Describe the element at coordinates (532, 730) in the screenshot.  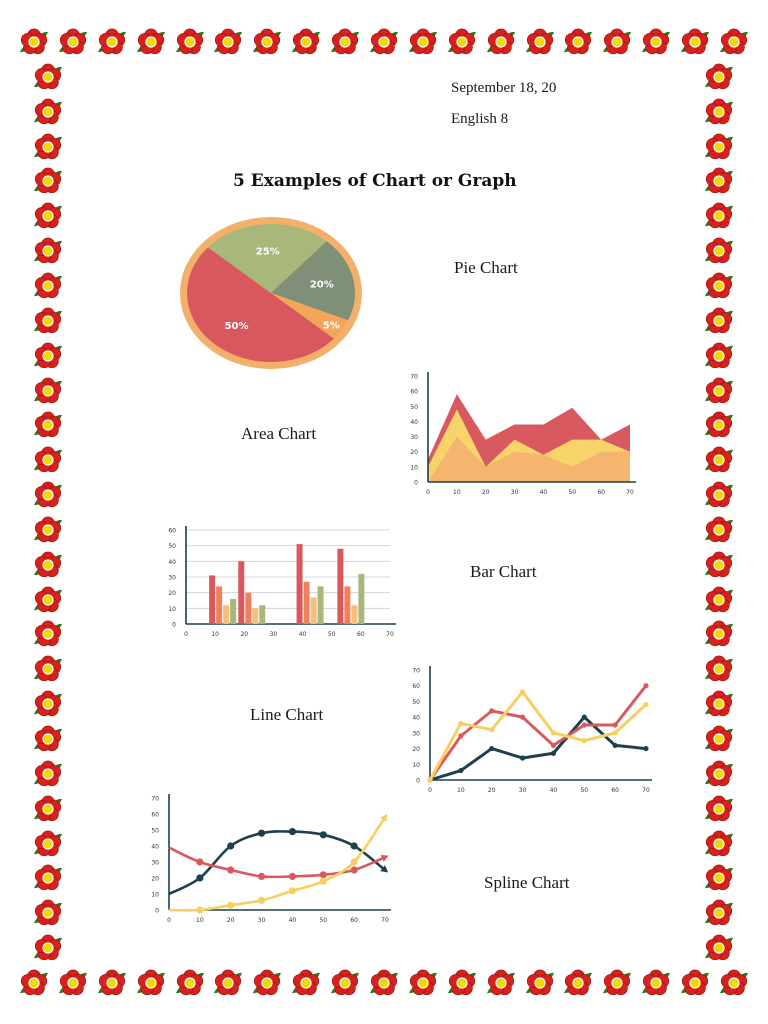
I see `line-chart: 0 10 20 30 40 50 60 70 0 10 20 30 40 50 60 70` at that location.